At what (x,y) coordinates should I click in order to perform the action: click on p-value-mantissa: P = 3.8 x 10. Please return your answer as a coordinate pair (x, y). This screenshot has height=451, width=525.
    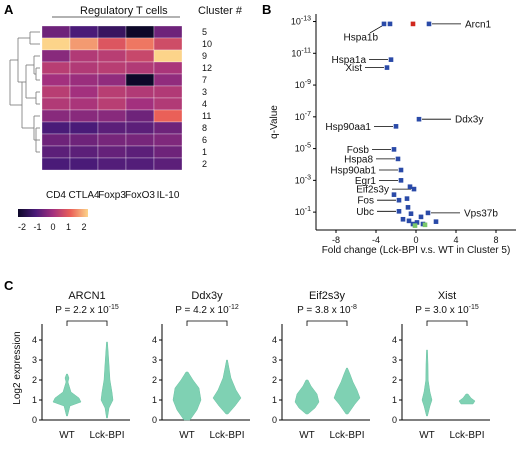
    Looking at the image, I should click on (324, 310).